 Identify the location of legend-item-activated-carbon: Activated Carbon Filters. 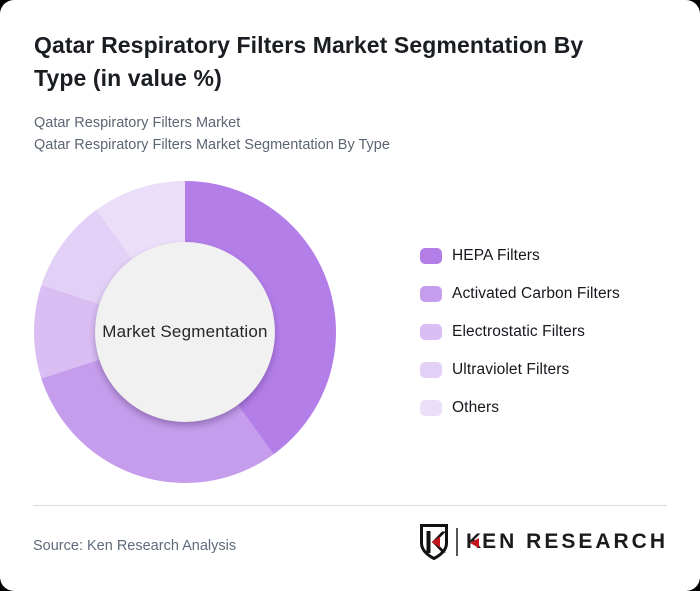
(520, 293).